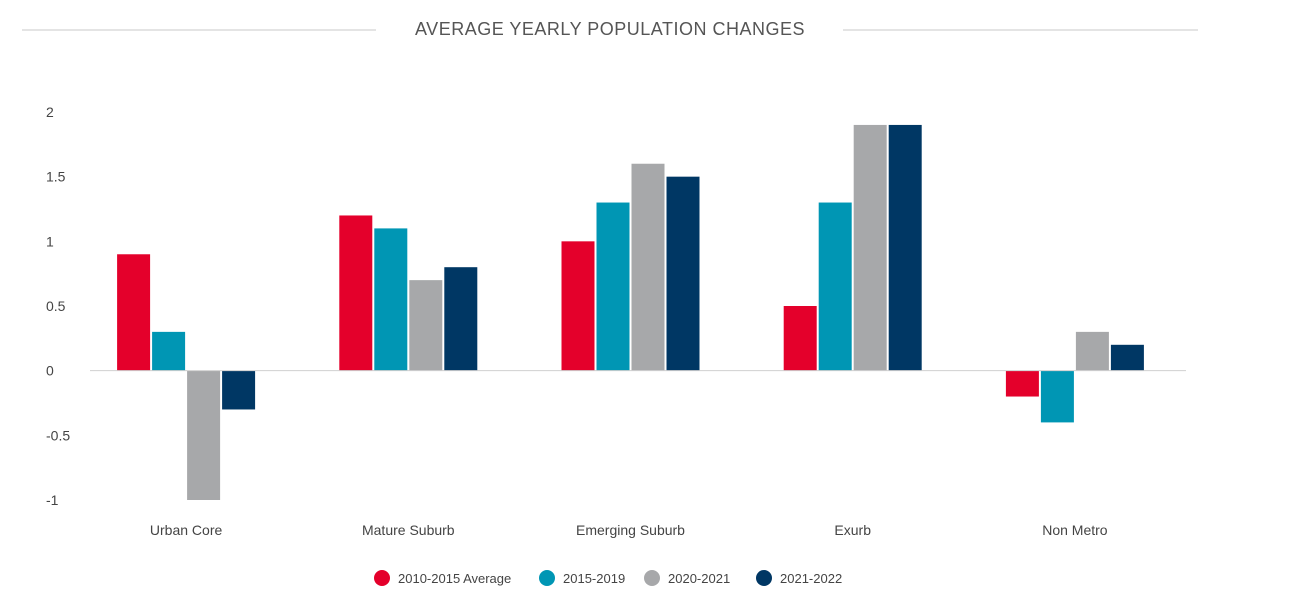  What do you see at coordinates (391, 299) in the screenshot?
I see `bar-mature-suburb-2015-2019` at bounding box center [391, 299].